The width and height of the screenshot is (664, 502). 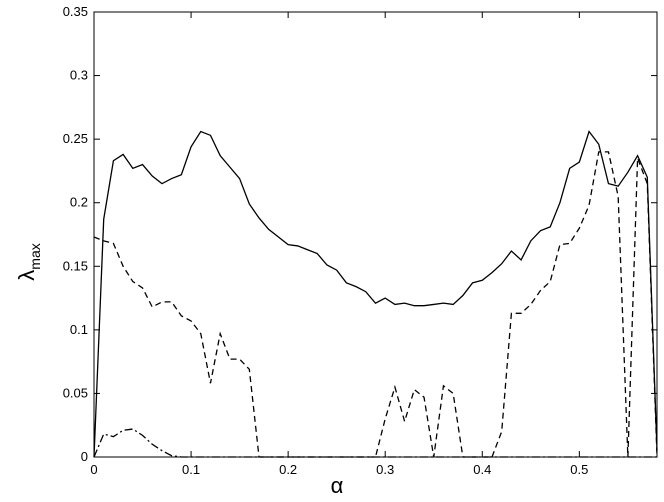 I want to click on y-tick-label: 0, so click(x=84, y=456).